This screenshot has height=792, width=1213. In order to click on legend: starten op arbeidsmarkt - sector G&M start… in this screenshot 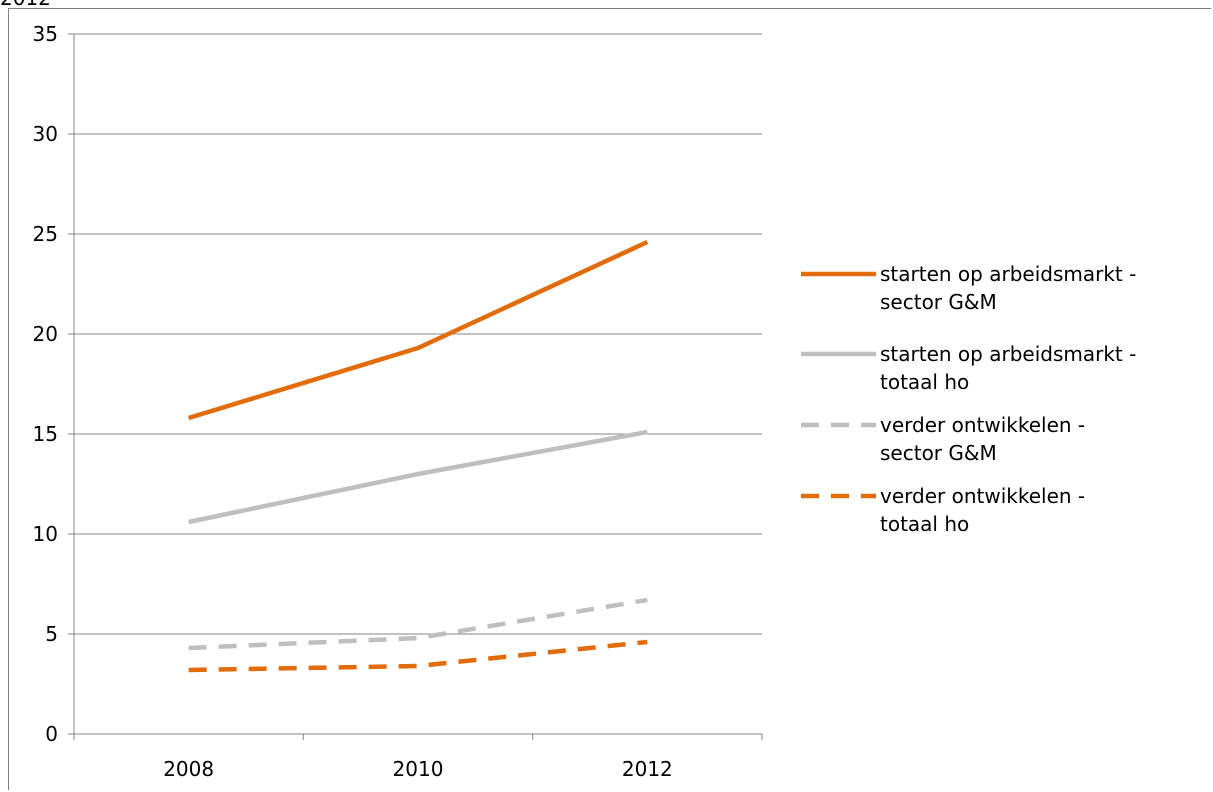, I will do `click(968, 399)`.